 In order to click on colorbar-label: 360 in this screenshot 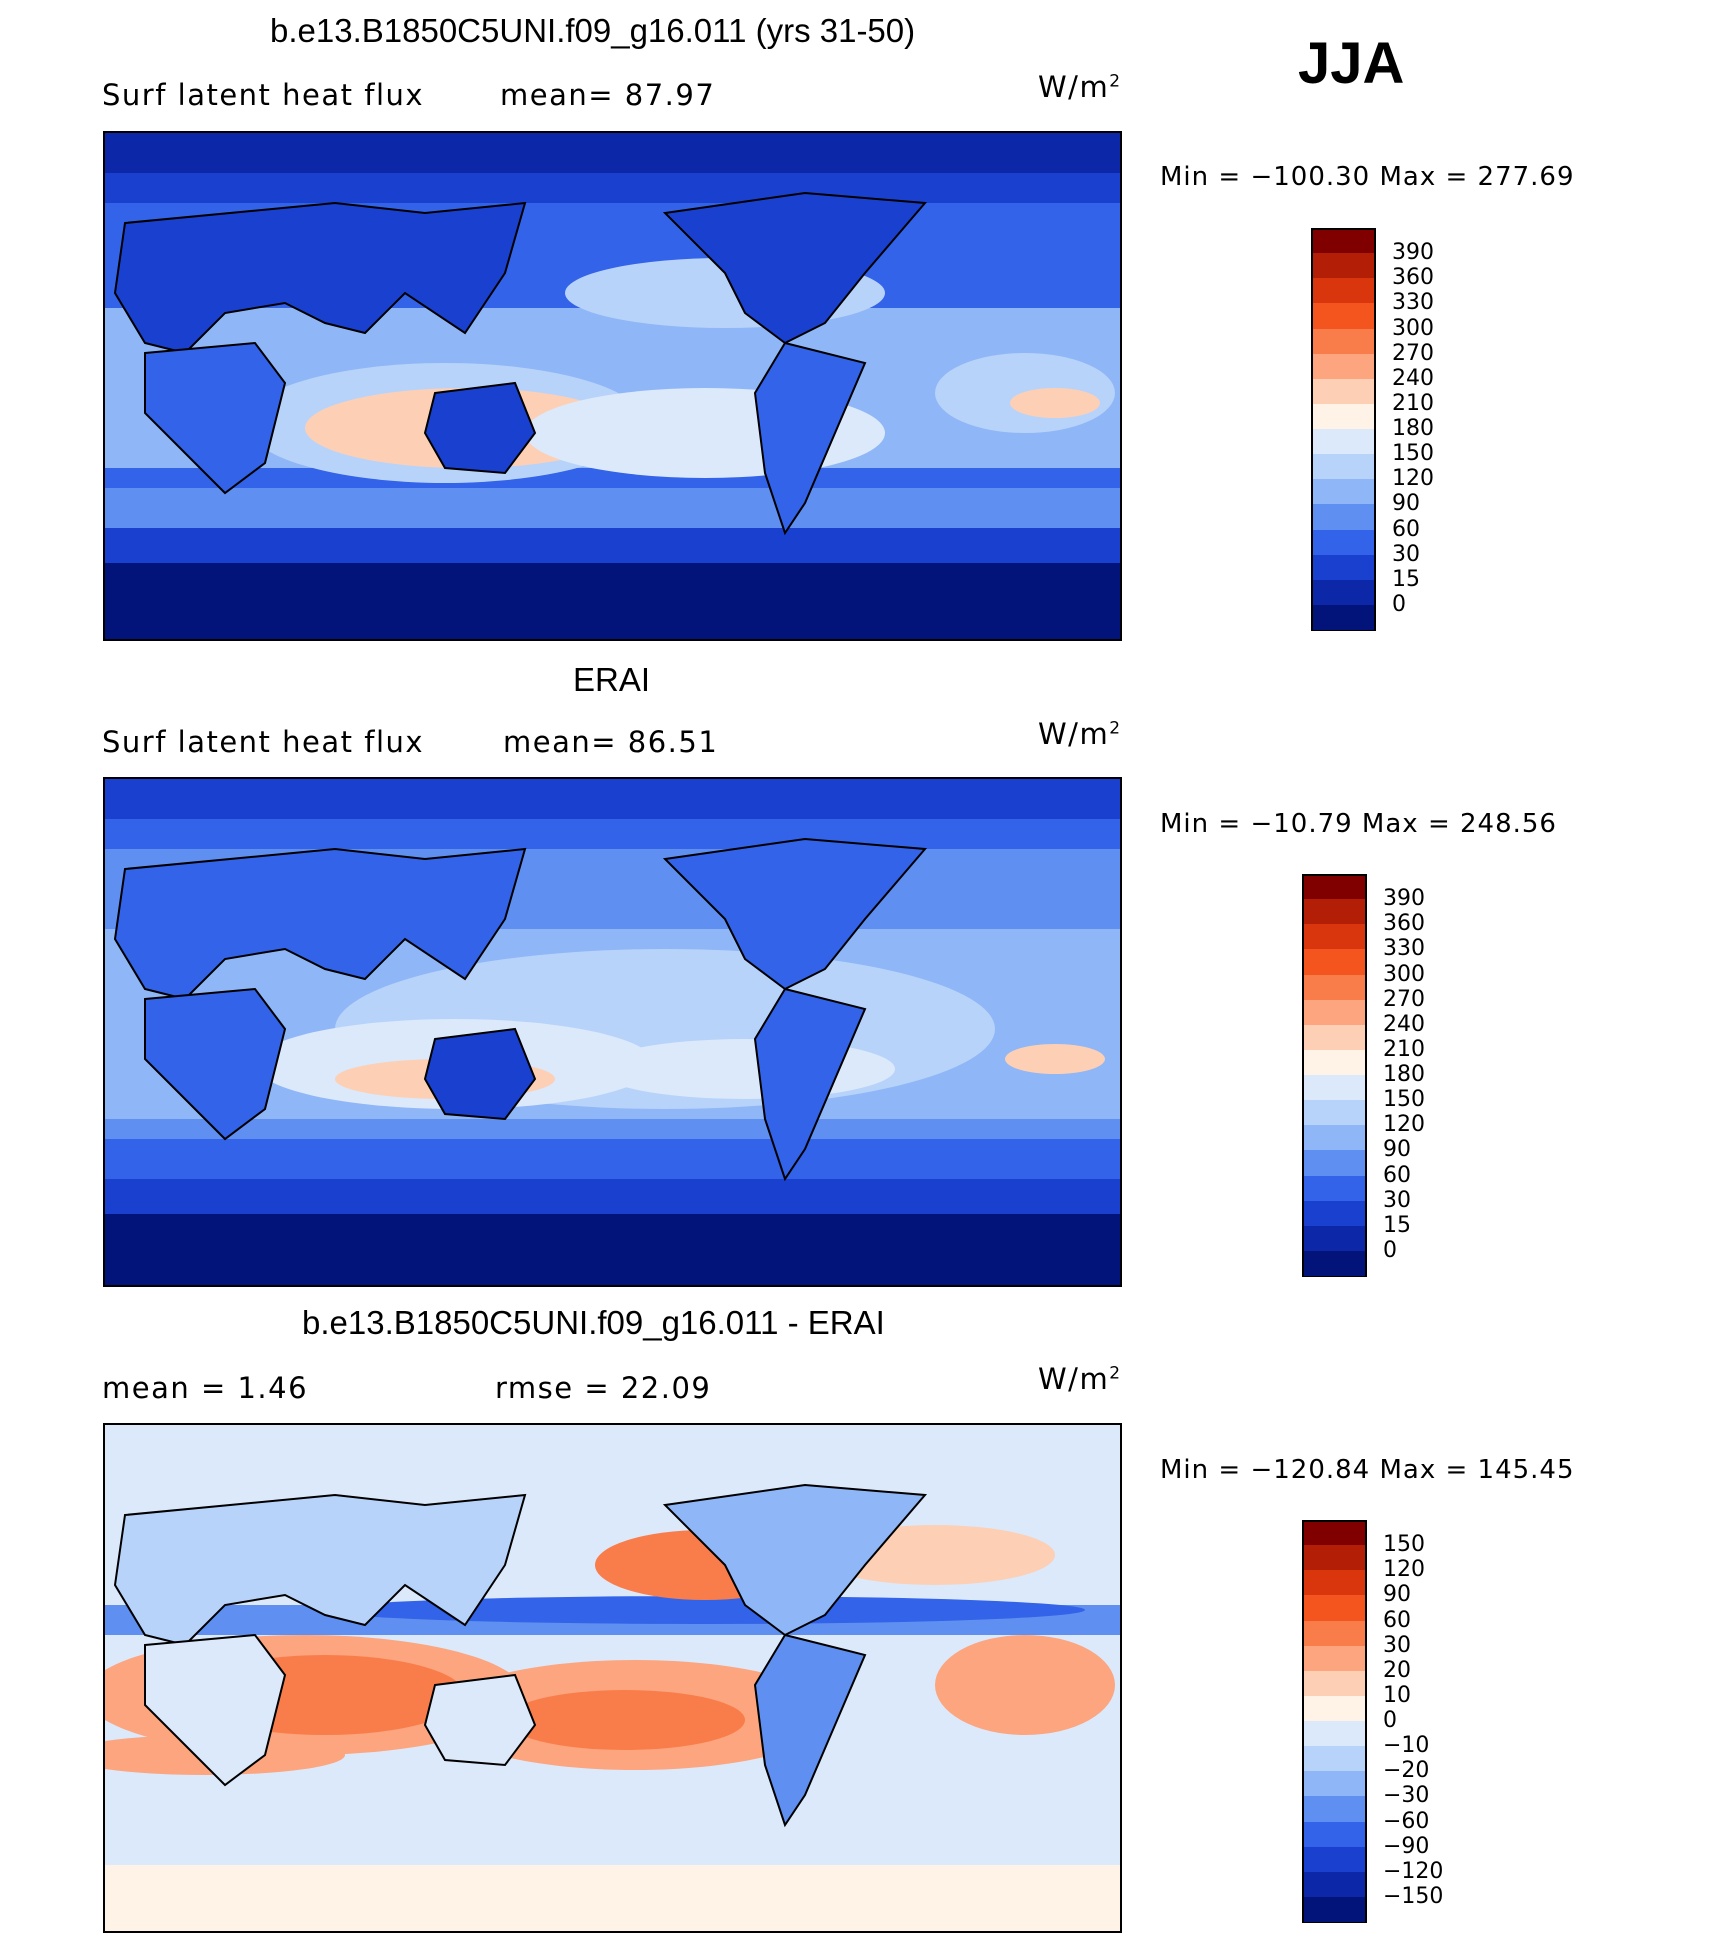, I will do `click(1413, 278)`.